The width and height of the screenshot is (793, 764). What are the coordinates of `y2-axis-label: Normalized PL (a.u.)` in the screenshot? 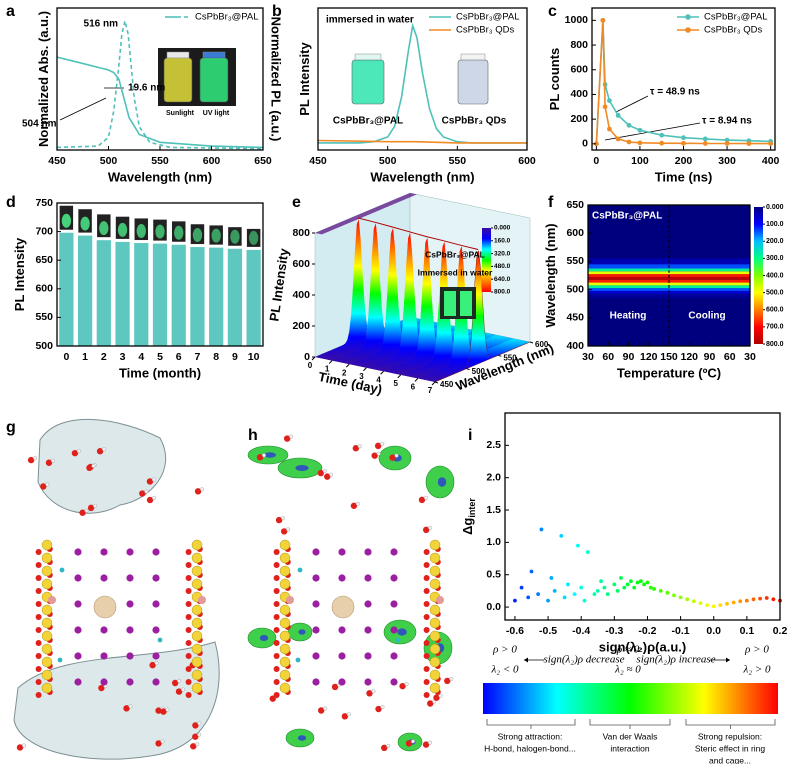 It's located at (276, 79).